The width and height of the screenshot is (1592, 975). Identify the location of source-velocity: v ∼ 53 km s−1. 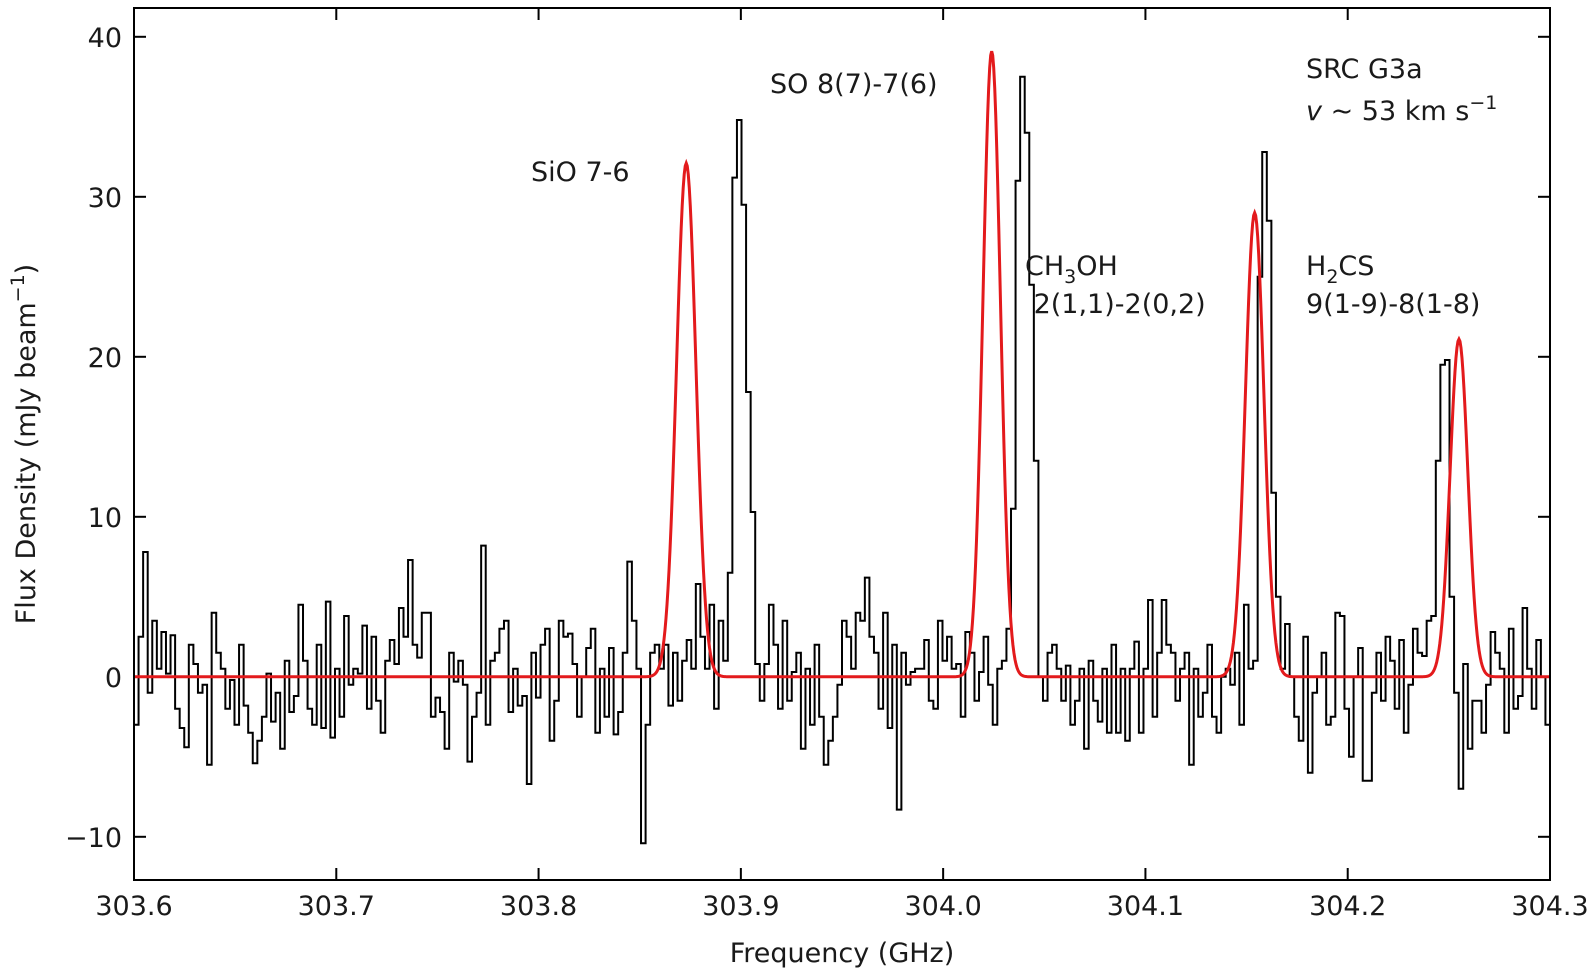
(1401, 109).